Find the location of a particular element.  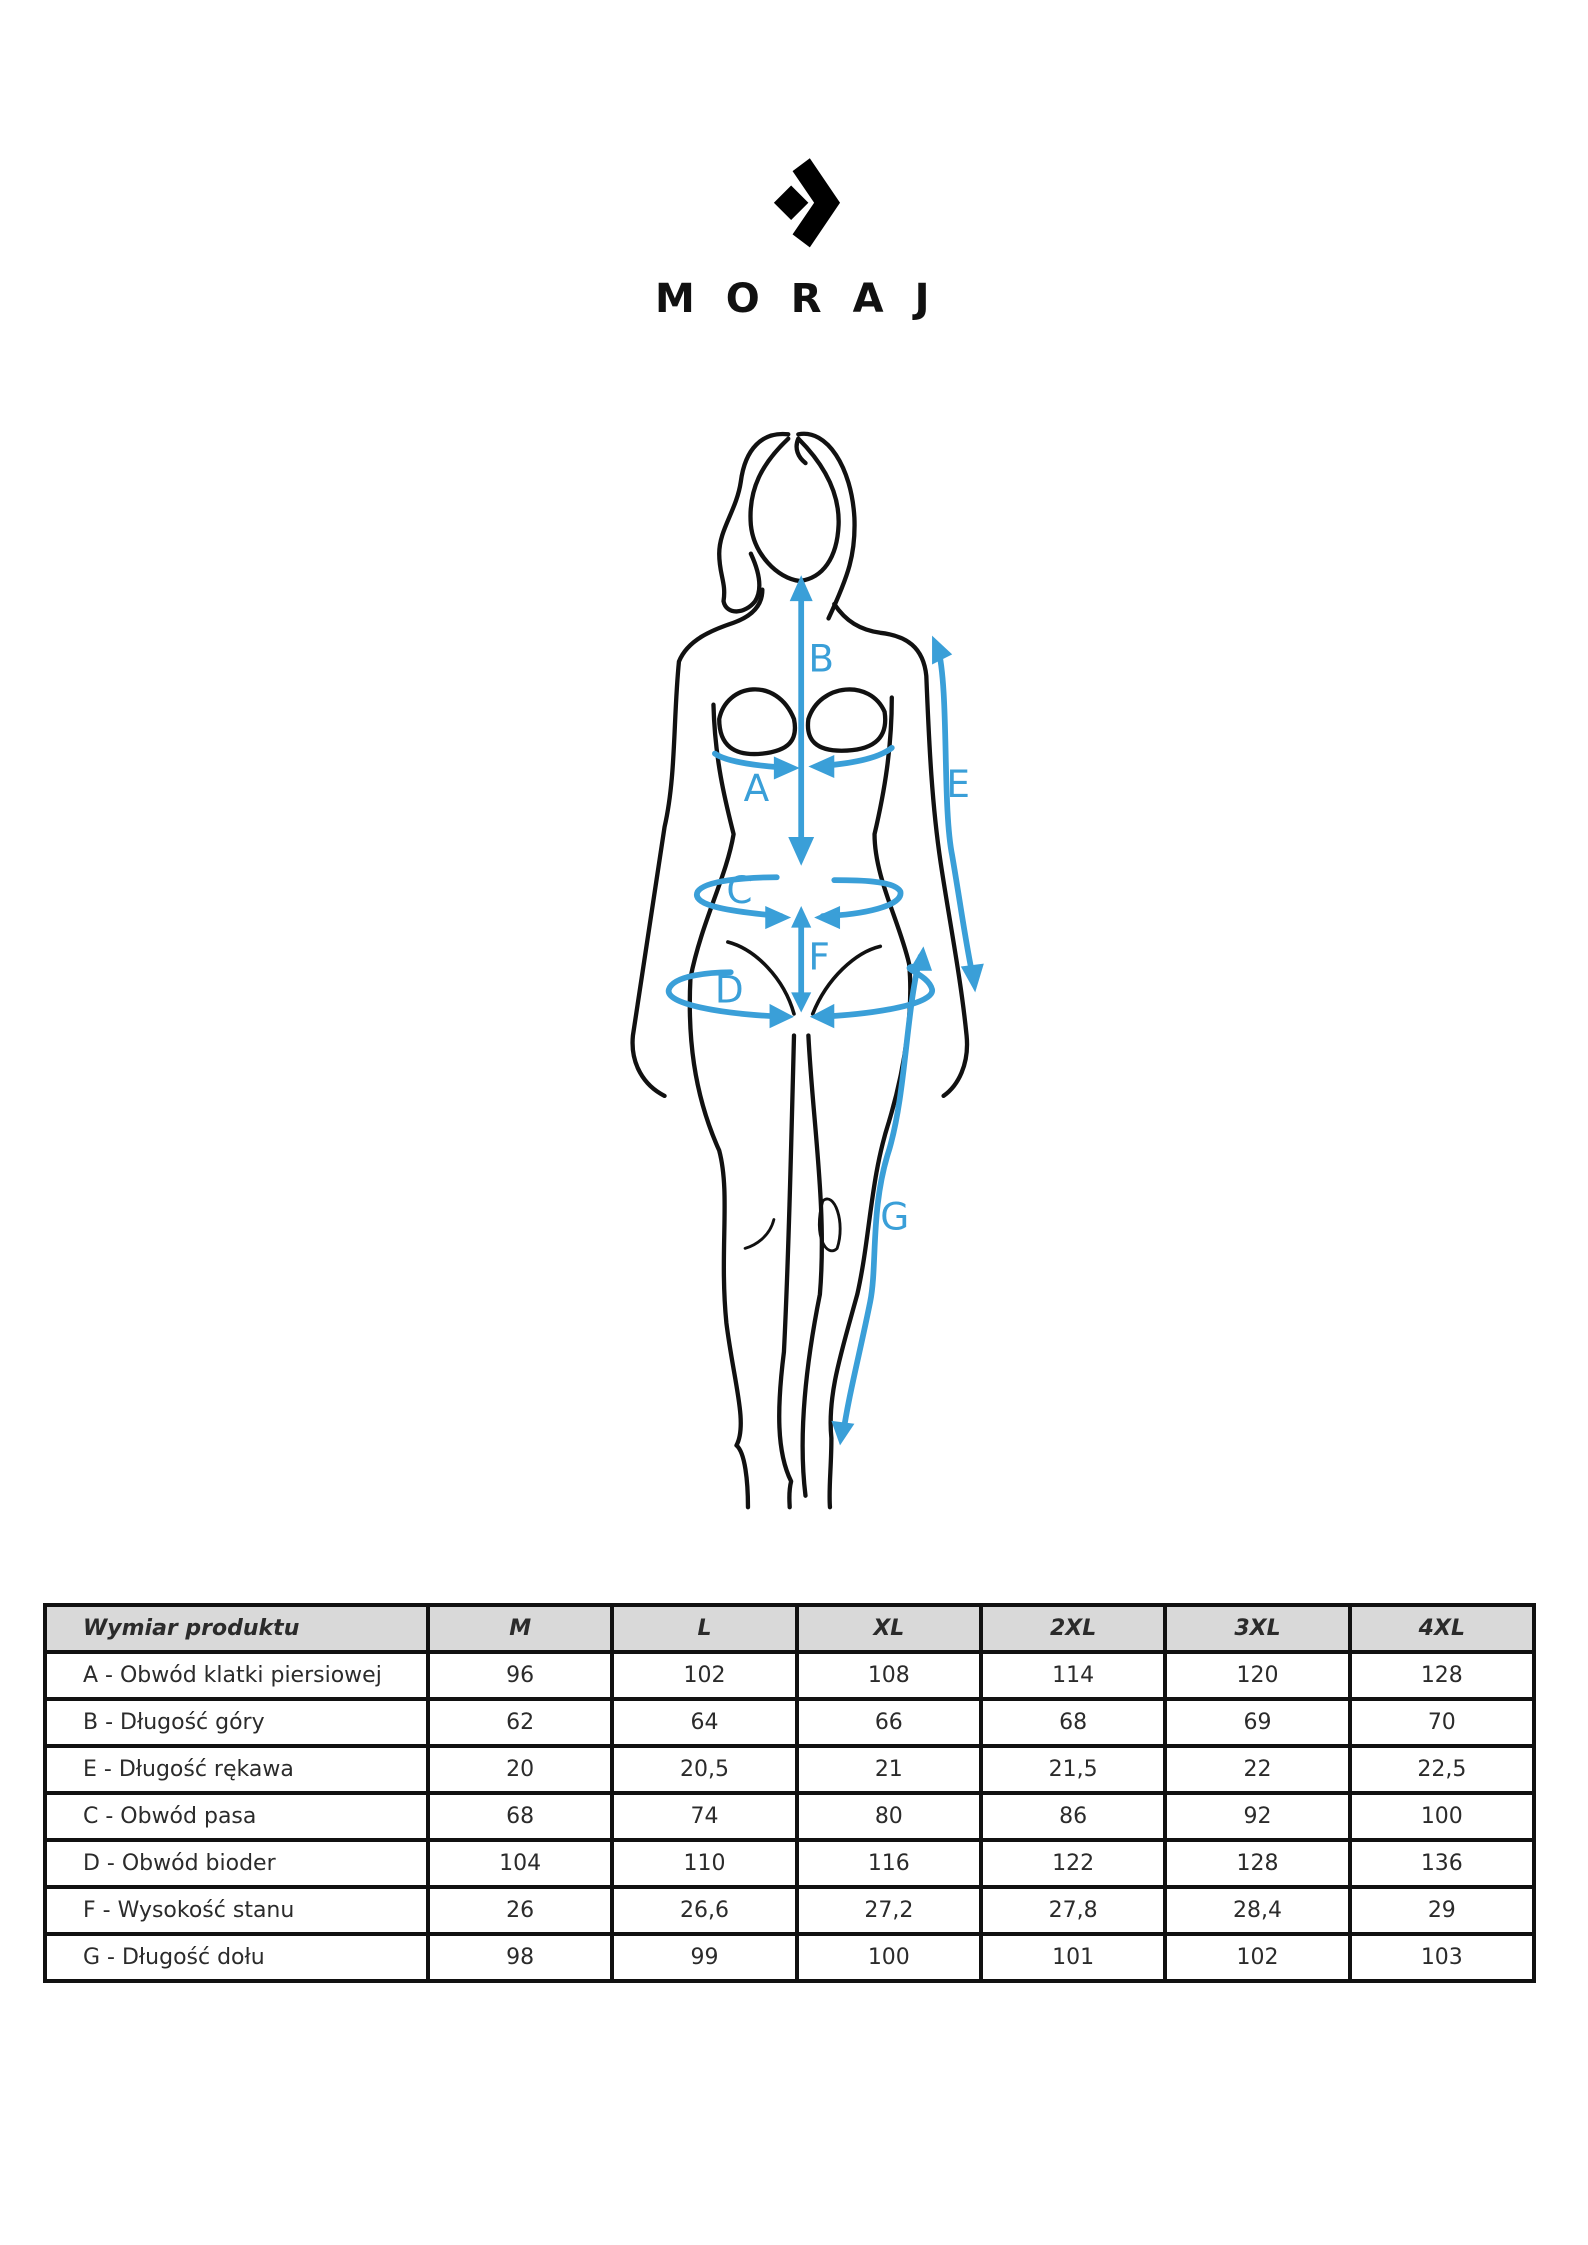

arrow-g is located at coordinates (882, 1196).